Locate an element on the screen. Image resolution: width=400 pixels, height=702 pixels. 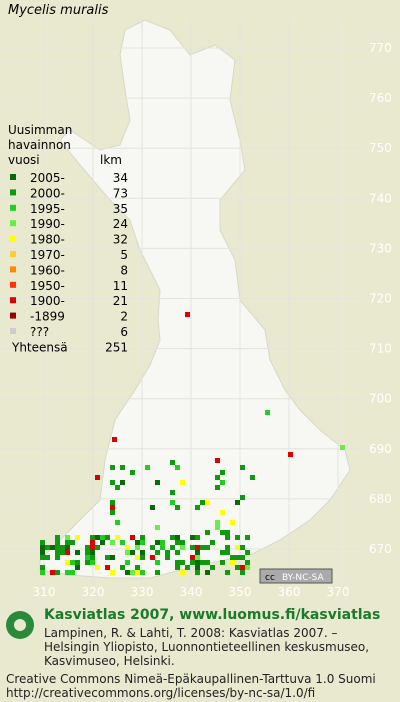
legend-label: 2005- is located at coordinates (47, 178).